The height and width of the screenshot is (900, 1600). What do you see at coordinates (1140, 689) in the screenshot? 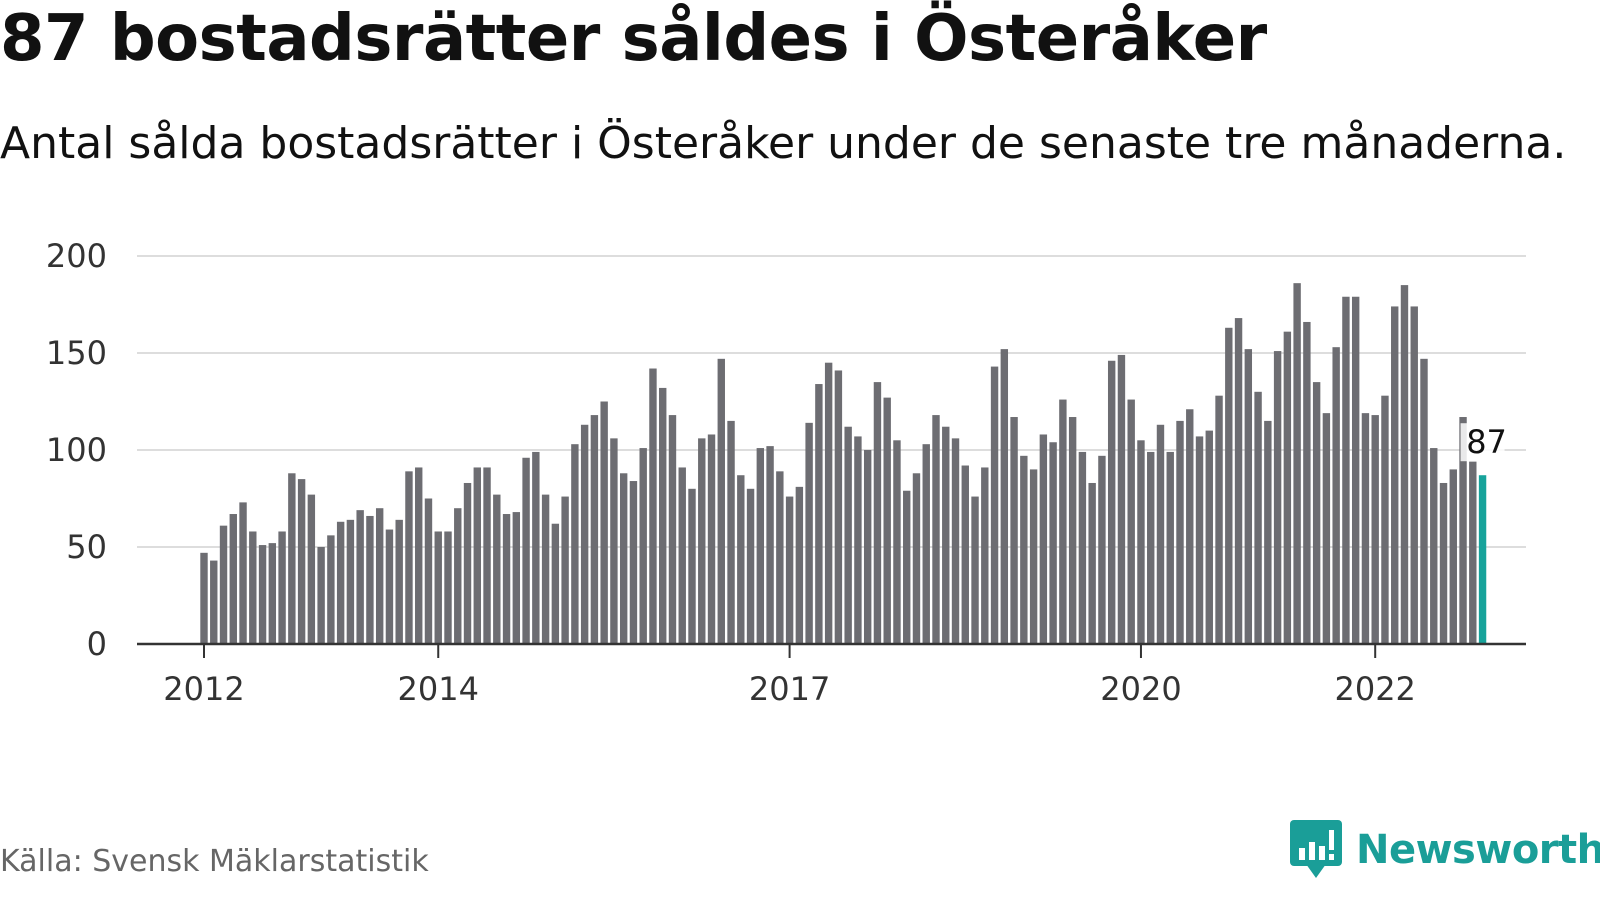
I see `x-tick-label: 2020` at bounding box center [1140, 689].